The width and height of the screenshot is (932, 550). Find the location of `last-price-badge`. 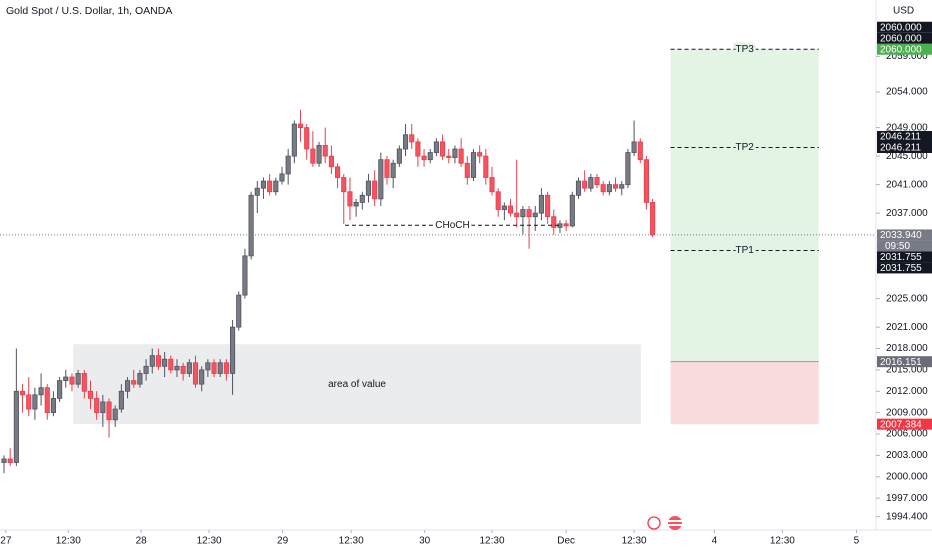

last-price-badge is located at coordinates (904, 235).